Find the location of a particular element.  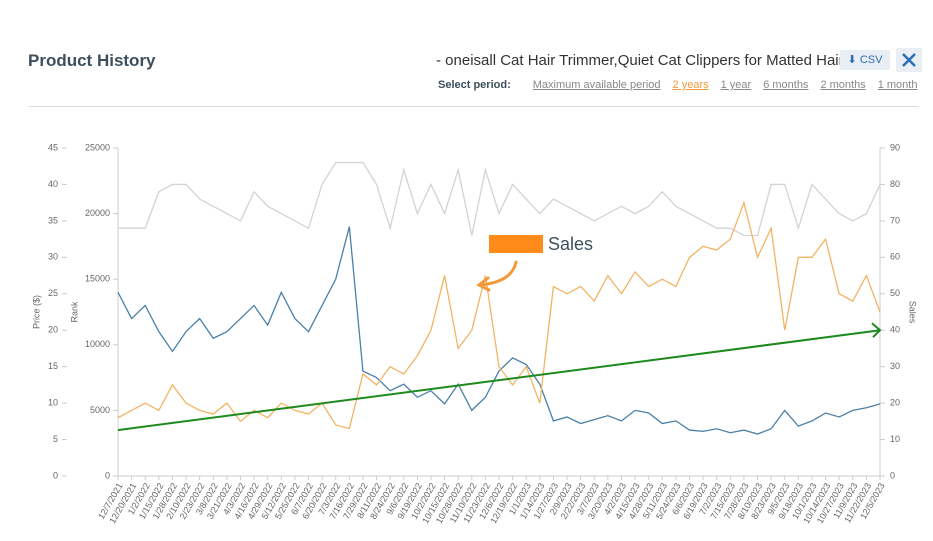

axis-label: Rank is located at coordinates (74, 312).